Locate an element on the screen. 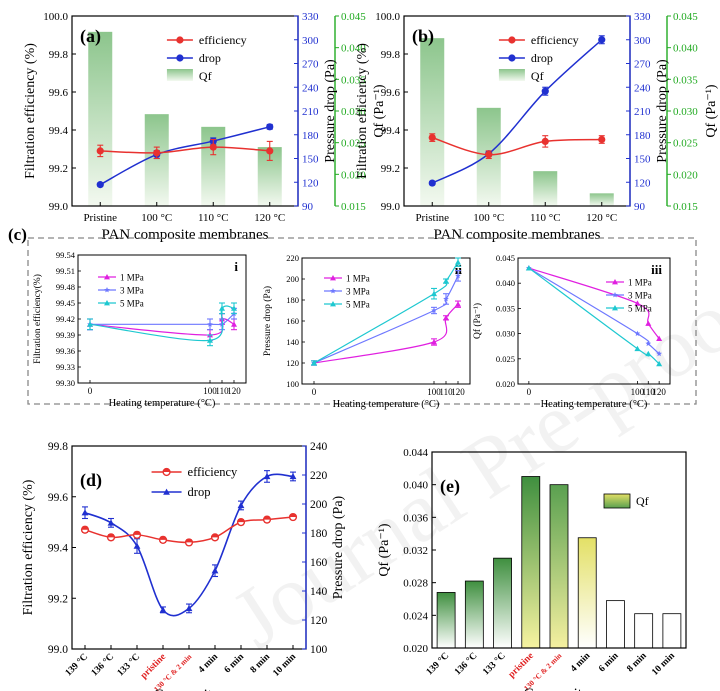  x-tick-label: 100 is located at coordinates (638, 392).